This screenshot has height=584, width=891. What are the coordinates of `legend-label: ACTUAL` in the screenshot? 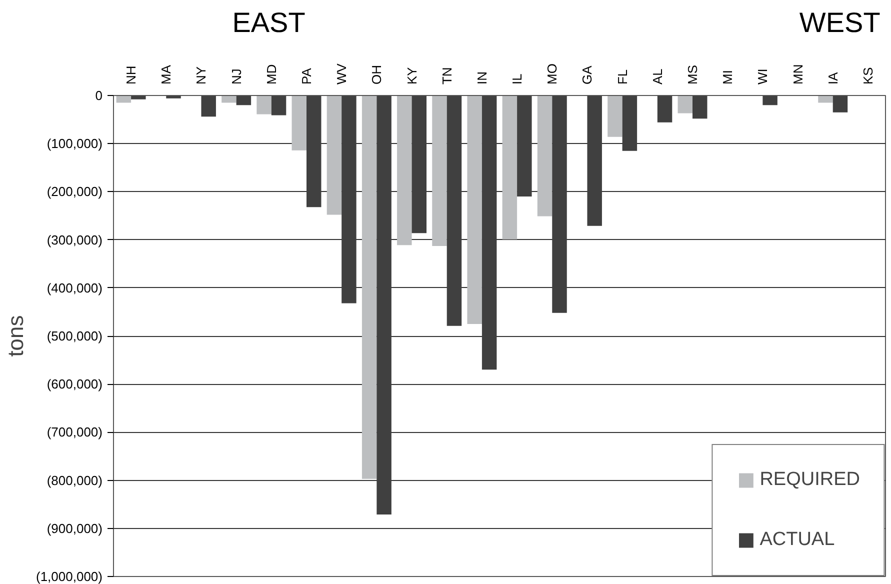 It's located at (797, 540).